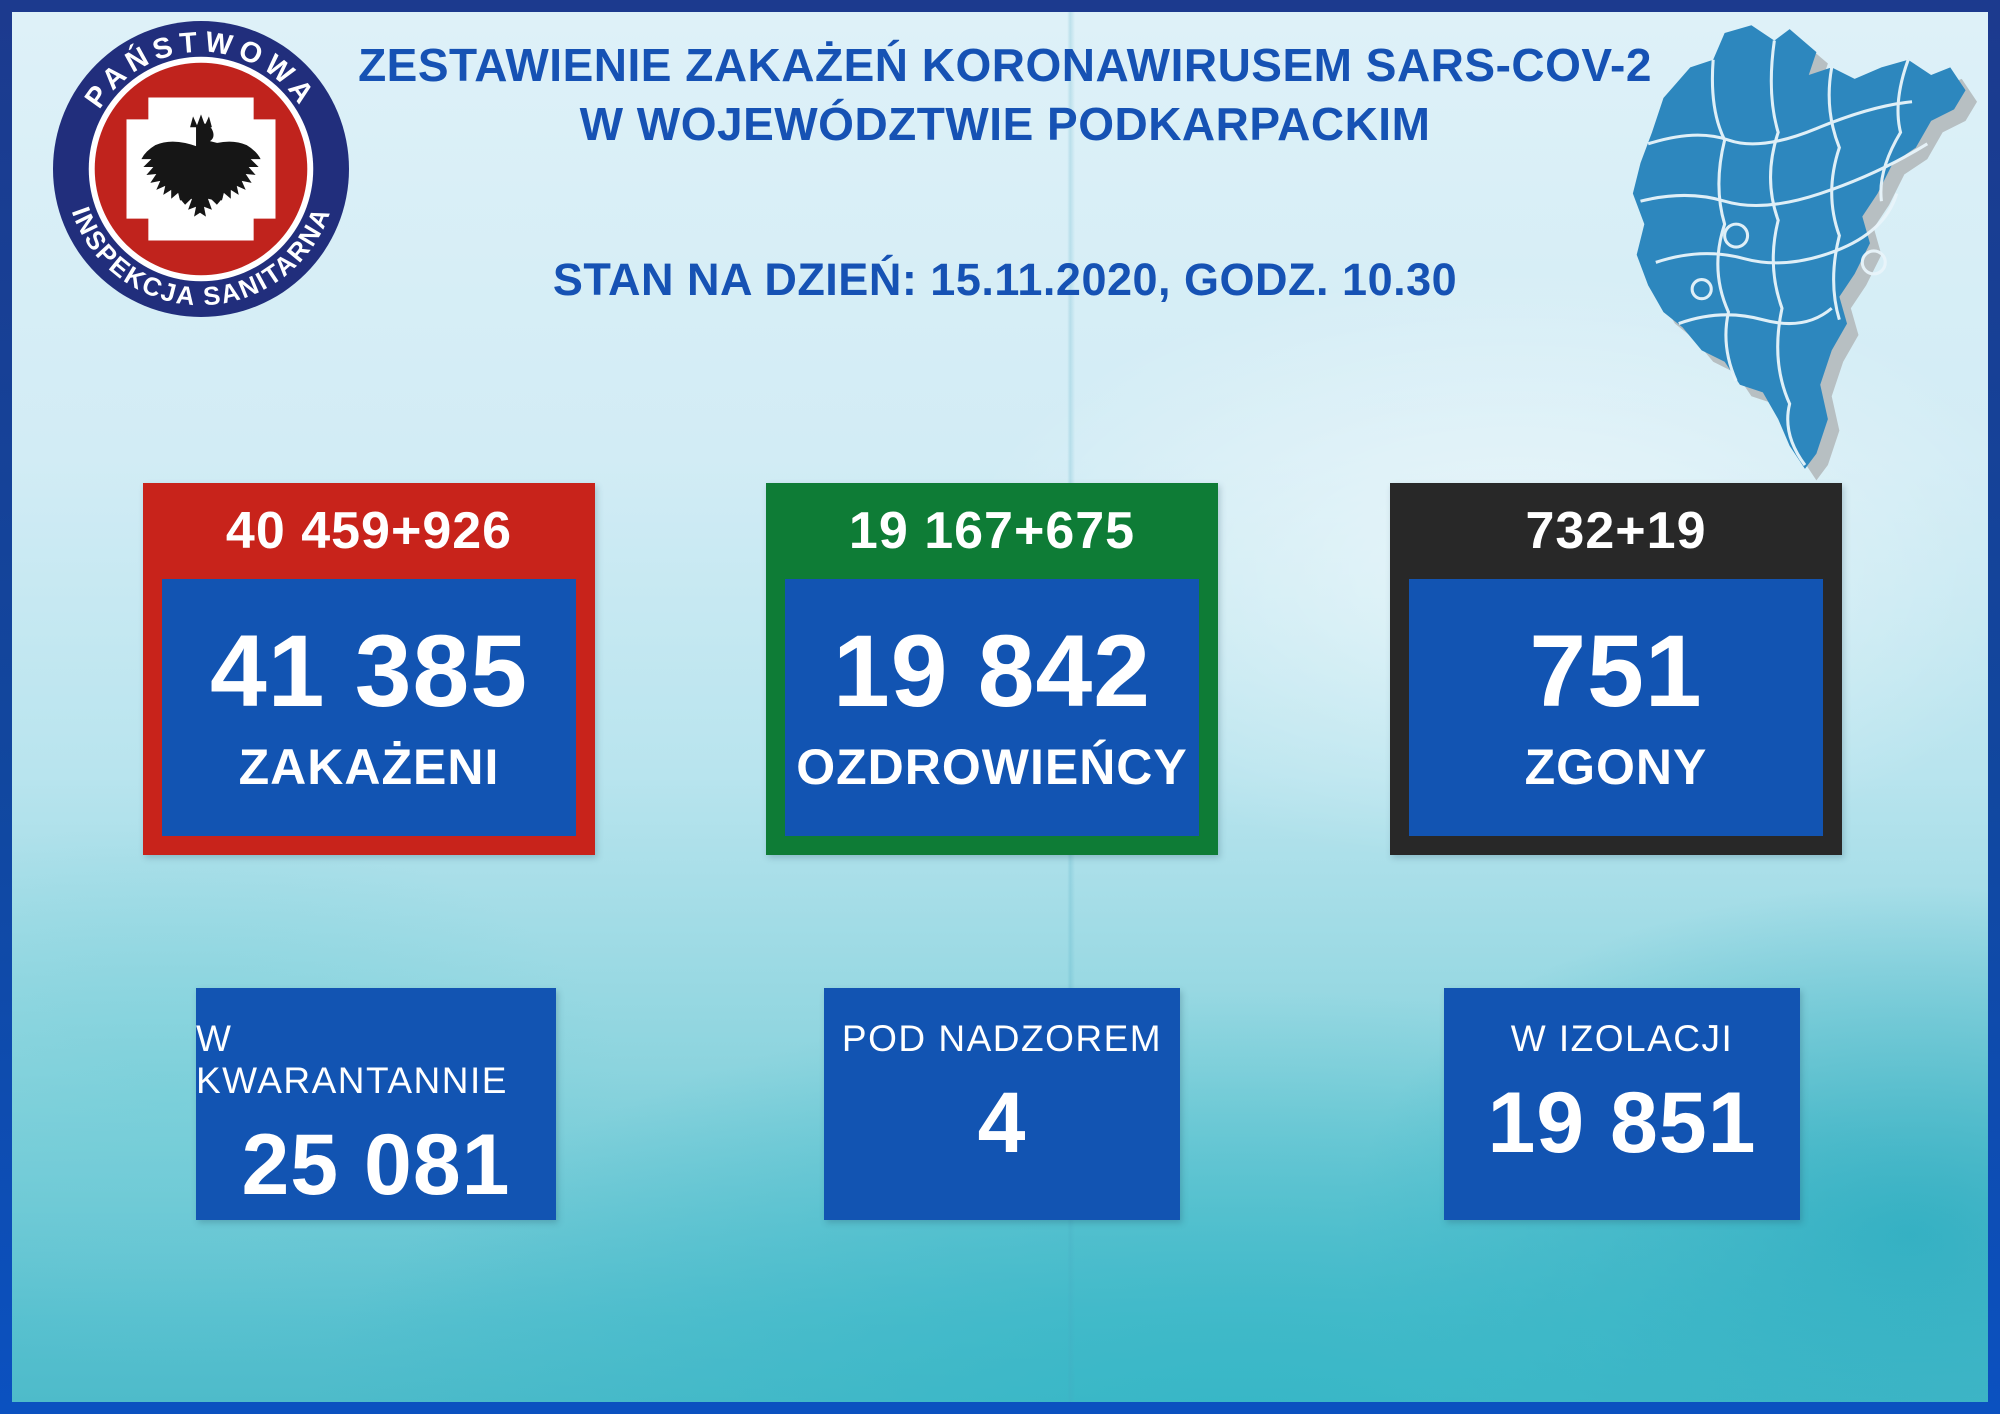 Image resolution: width=2000 pixels, height=1414 pixels. I want to click on info-box-kwarantanna: W KWARANTANNIE 25 081, so click(376, 1104).